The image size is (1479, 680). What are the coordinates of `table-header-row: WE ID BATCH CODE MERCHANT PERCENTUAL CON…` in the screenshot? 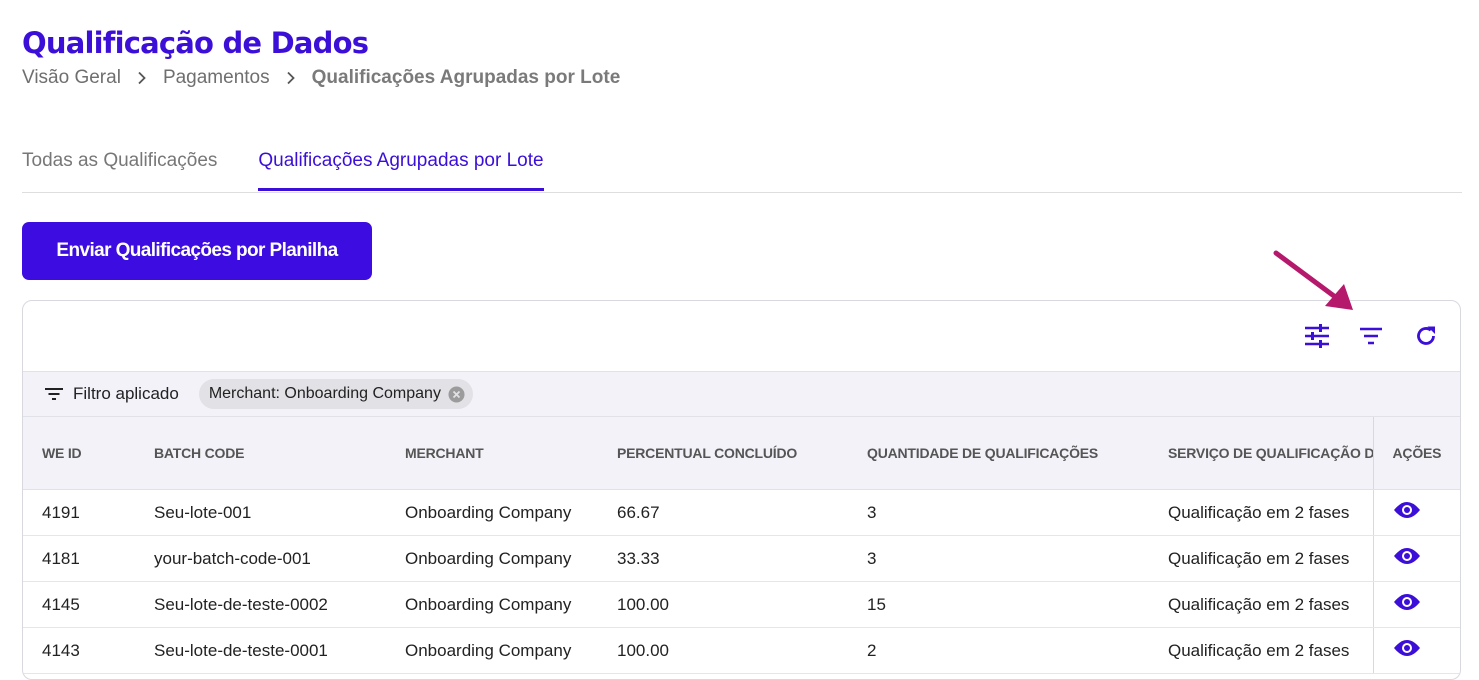 It's located at (741, 453).